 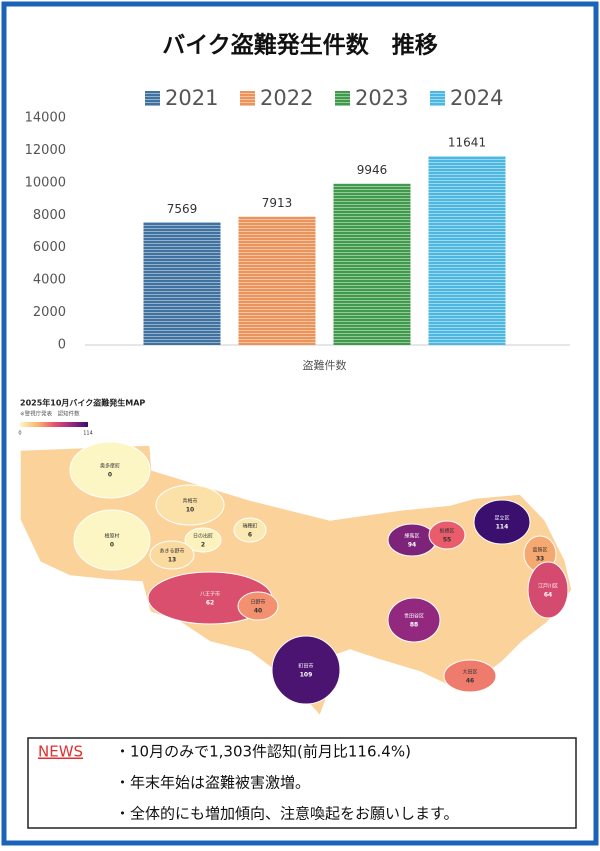 I want to click on news-box, so click(x=302, y=783).